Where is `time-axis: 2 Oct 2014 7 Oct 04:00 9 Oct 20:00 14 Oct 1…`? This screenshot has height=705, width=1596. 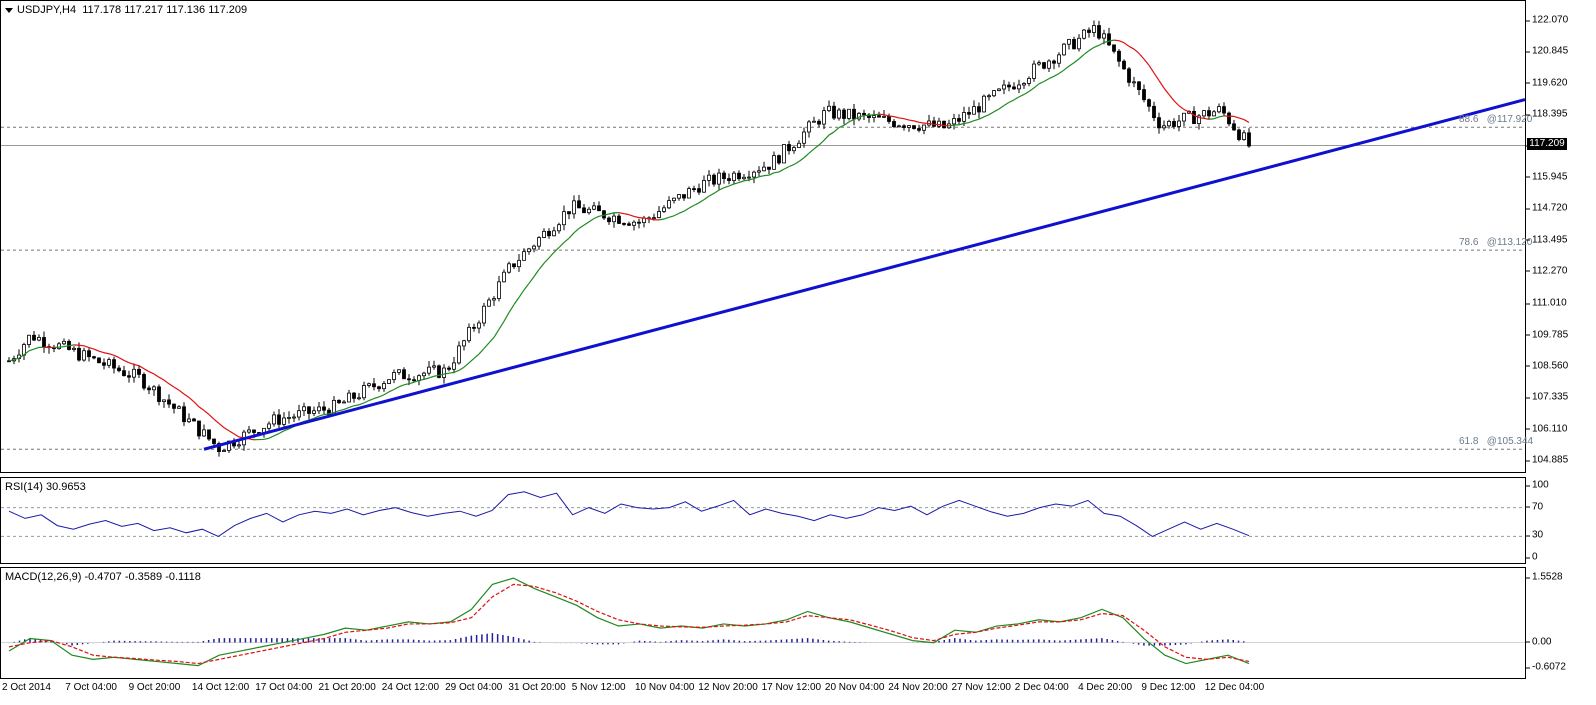 time-axis: 2 Oct 2014 7 Oct 04:00 9 Oct 20:00 14 Oct 1… is located at coordinates (763, 692).